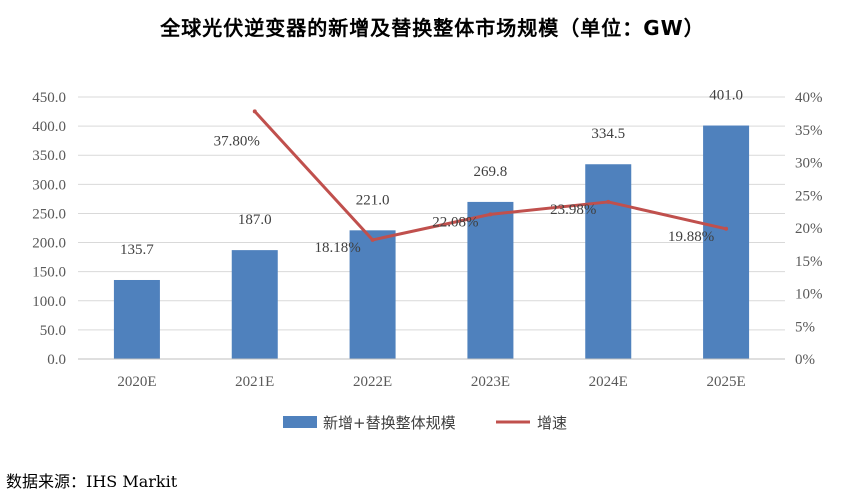 This screenshot has width=865, height=501. Describe the element at coordinates (237, 141) in the screenshot. I see `line-value-label: 37.80%` at that location.